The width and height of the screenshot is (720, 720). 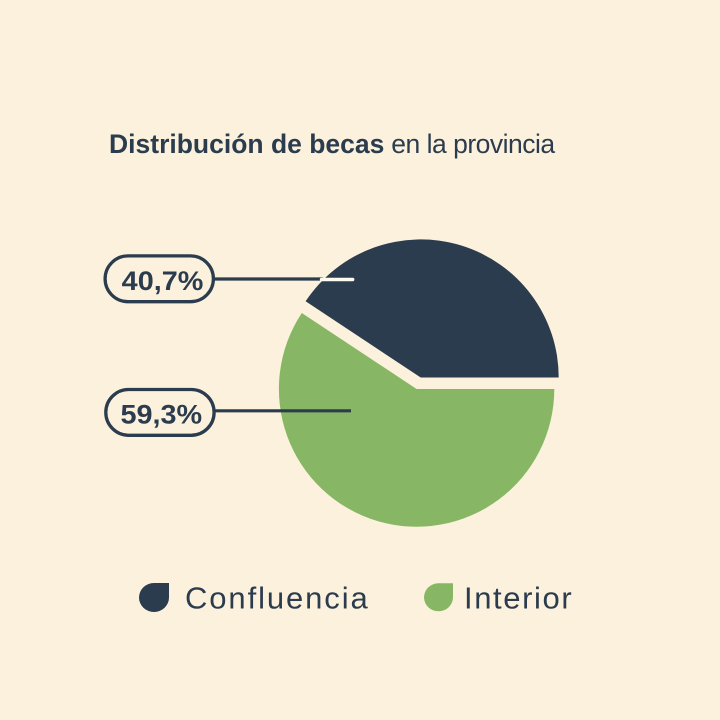 I want to click on svg-text: 59,3%, so click(x=162, y=415).